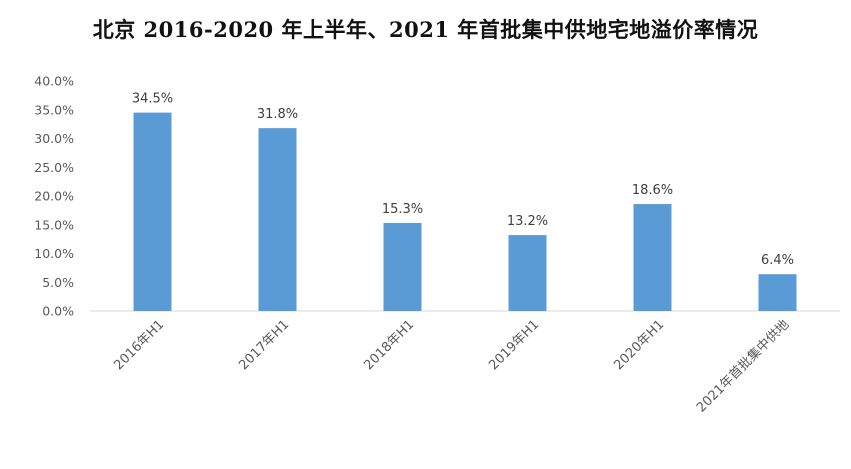  I want to click on y-tick-label: 15.0%, so click(54, 224).